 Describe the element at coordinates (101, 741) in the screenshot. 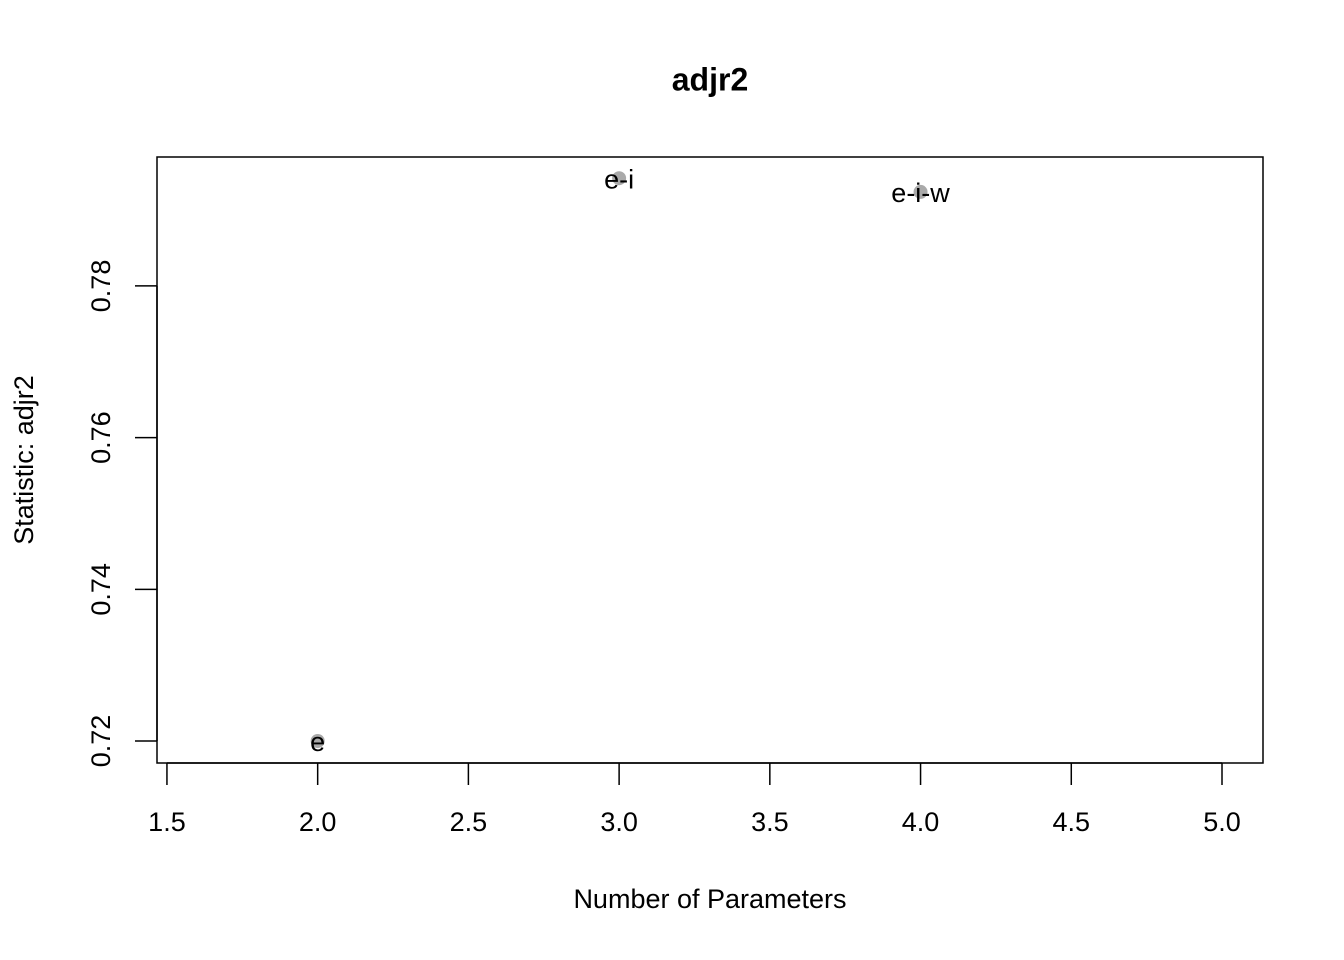

I see `y-tick-label: 0.72` at that location.